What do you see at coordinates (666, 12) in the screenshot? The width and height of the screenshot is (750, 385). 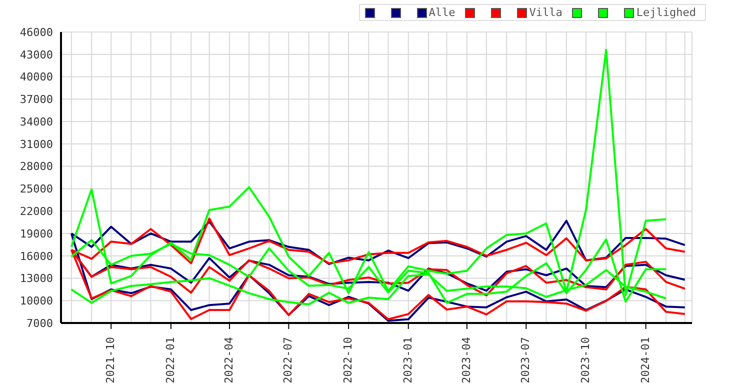 I see `legend-label: Lejlighed` at bounding box center [666, 12].